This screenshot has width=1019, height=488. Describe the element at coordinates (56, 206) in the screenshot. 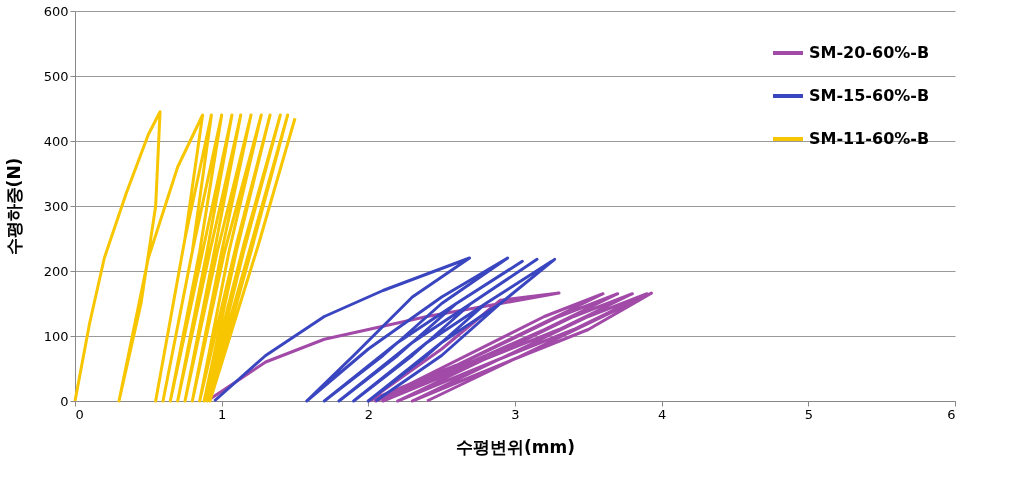

I see `y-tick-label: 300` at that location.